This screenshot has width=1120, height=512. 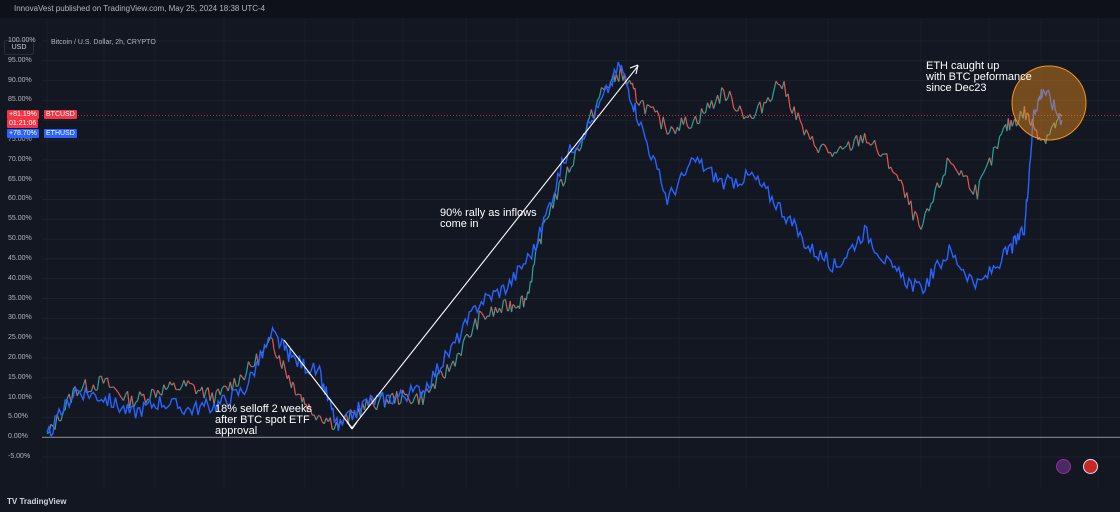 I want to click on y-tick-label: 90.00%, so click(x=20, y=80).